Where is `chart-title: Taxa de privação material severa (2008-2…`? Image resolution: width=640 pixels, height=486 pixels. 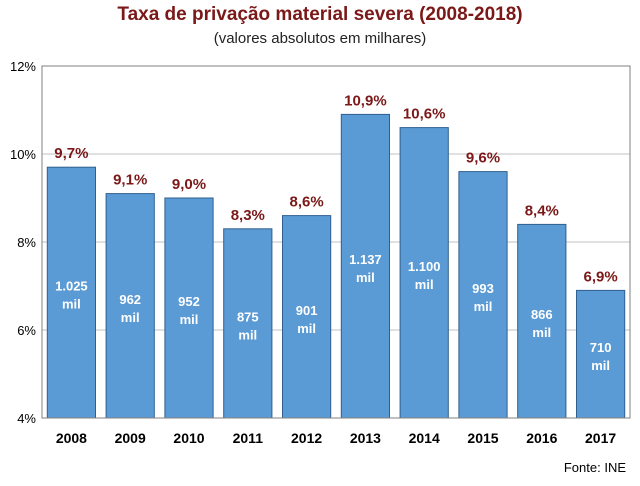
chart-title: Taxa de privação material severa (2008-2… is located at coordinates (320, 14).